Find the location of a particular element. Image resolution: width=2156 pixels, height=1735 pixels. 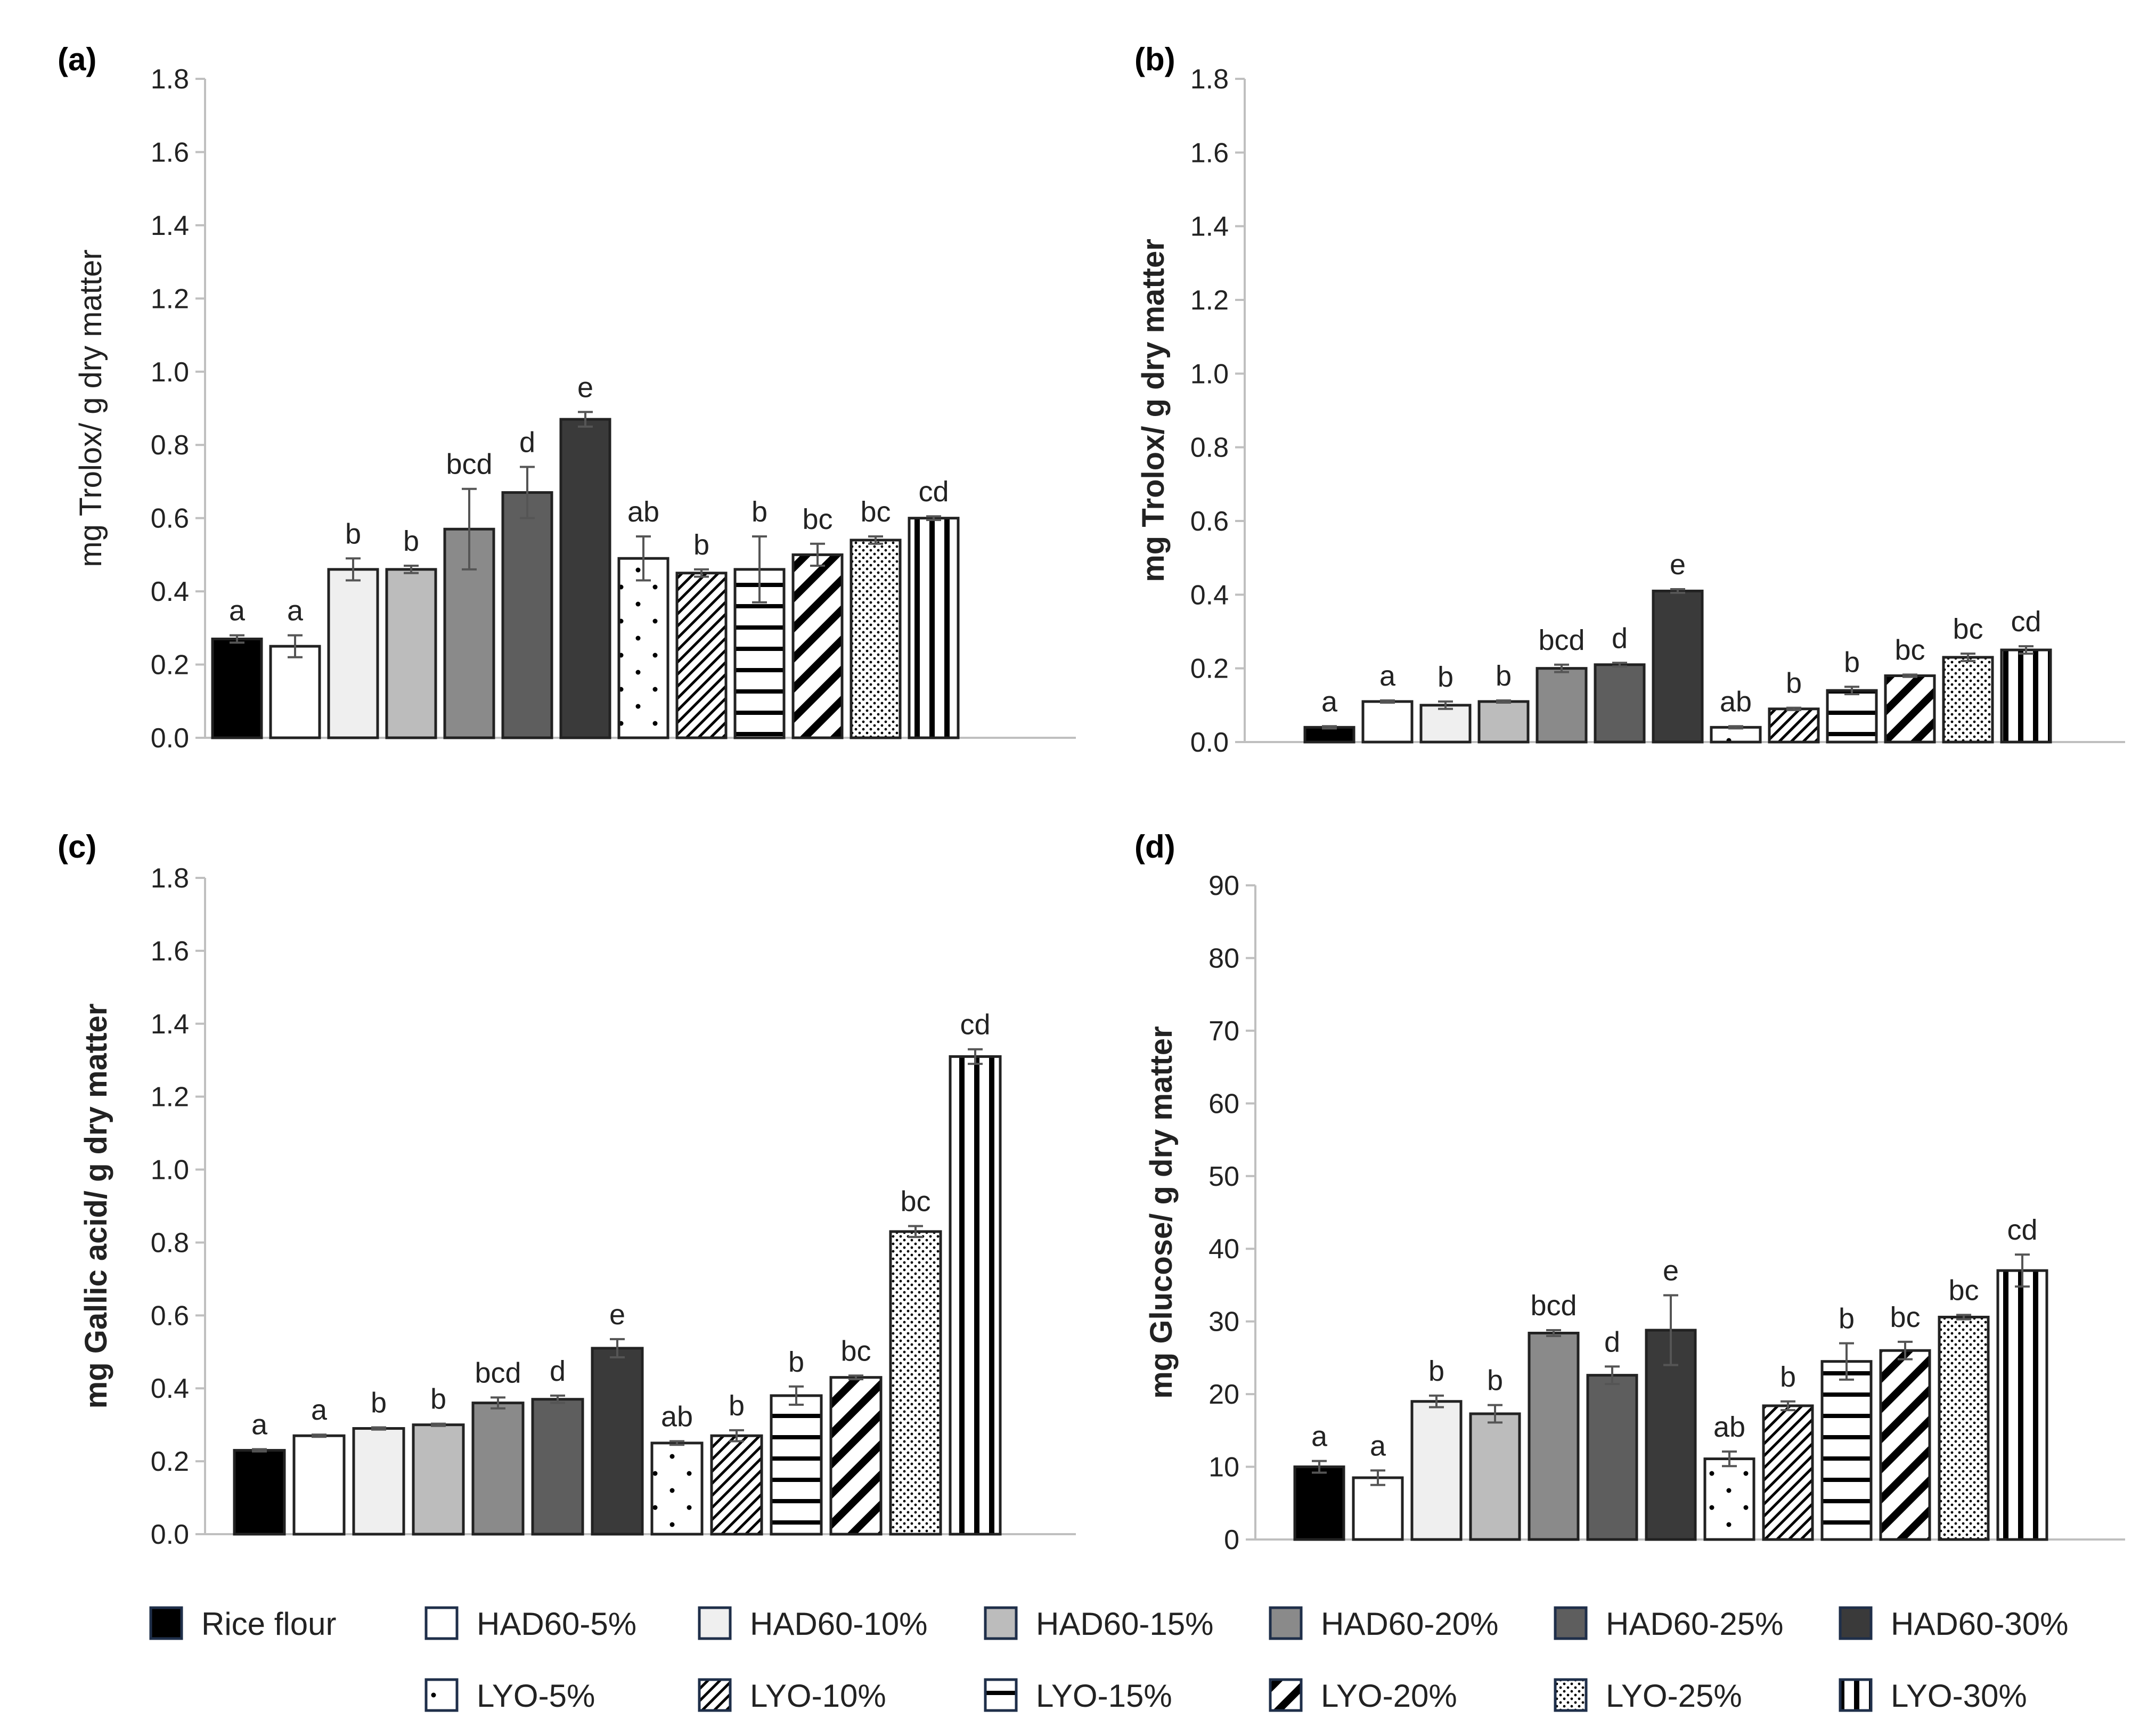

y-axis-label: mg Glucose/ g dry matter is located at coordinates (1162, 1212).